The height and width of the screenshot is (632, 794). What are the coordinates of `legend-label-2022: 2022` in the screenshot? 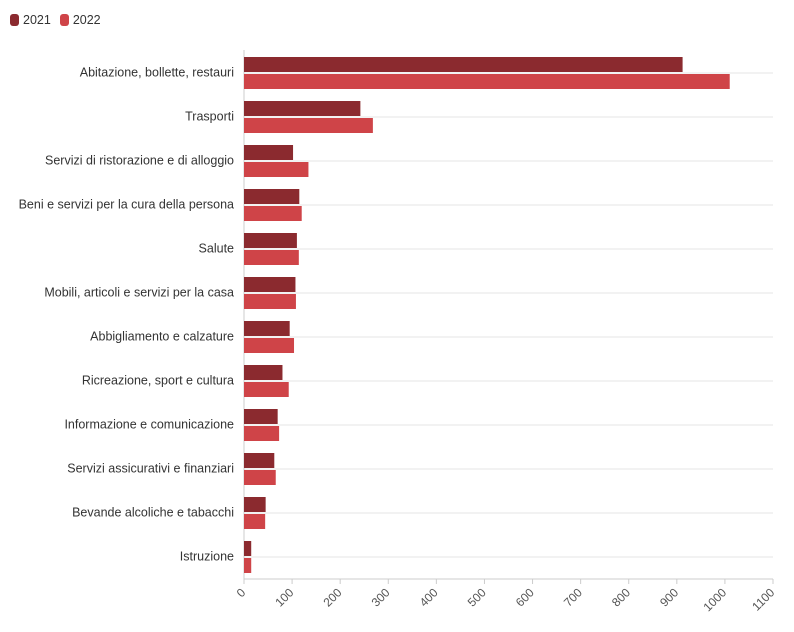 It's located at (86, 20).